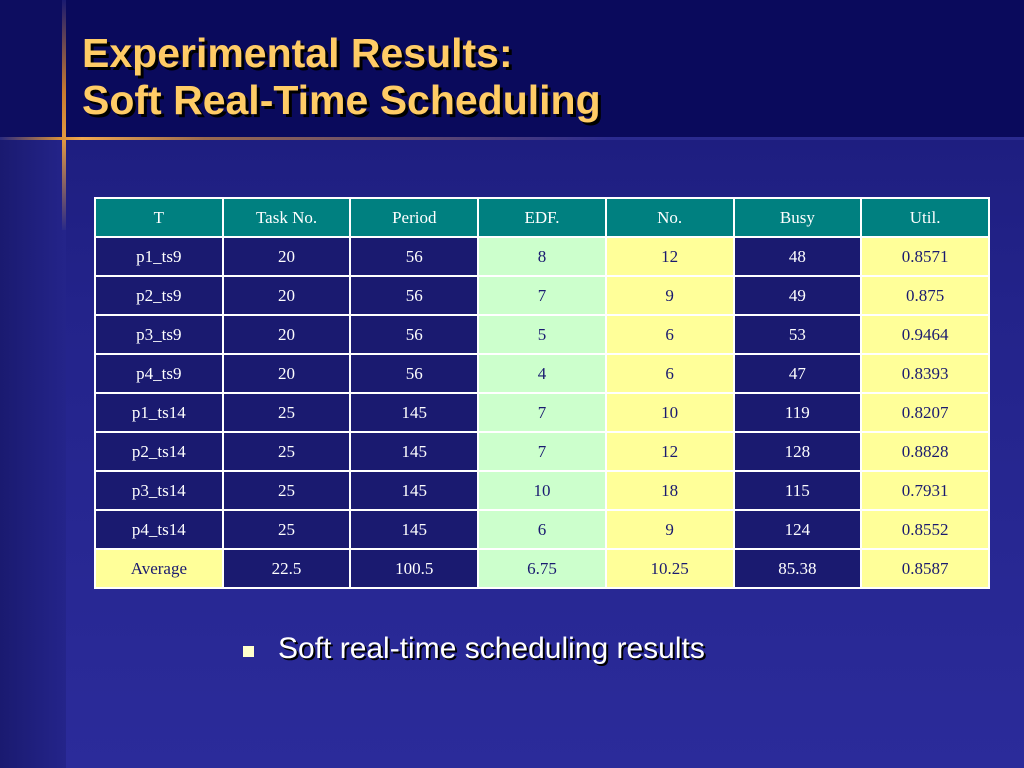 This screenshot has height=768, width=1024. I want to click on vertical-accent-line, so click(64, 115).